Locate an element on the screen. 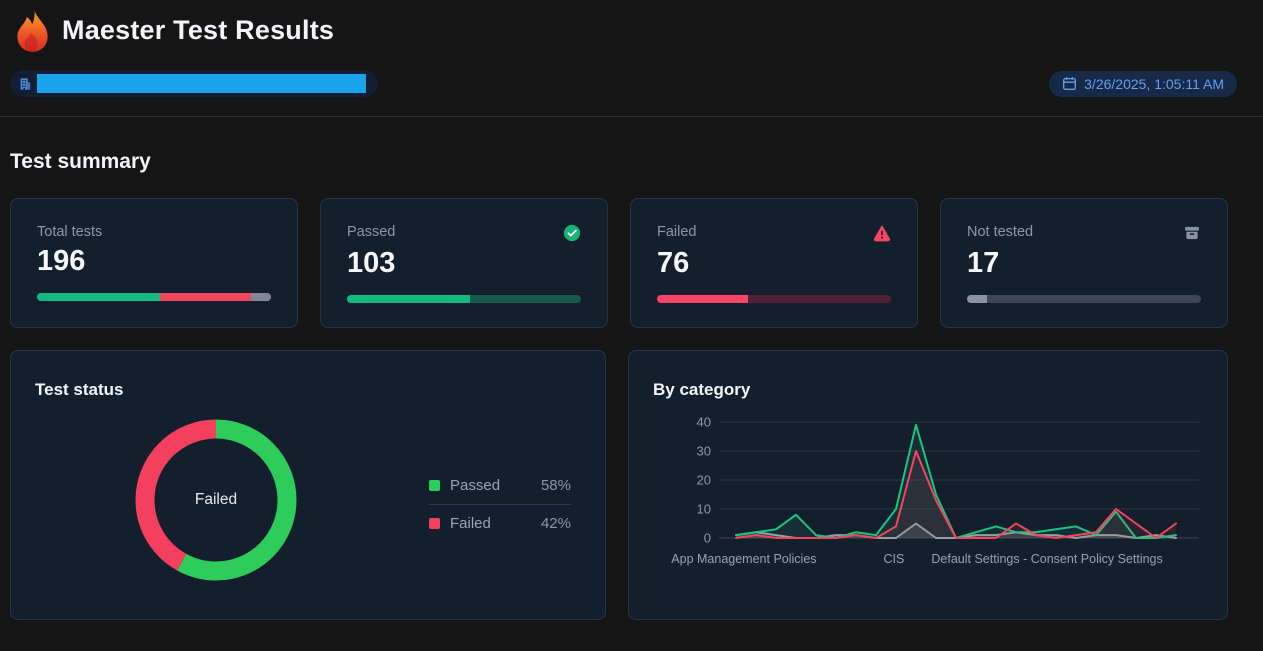  svg-text: App Management Policies is located at coordinates (743, 559).